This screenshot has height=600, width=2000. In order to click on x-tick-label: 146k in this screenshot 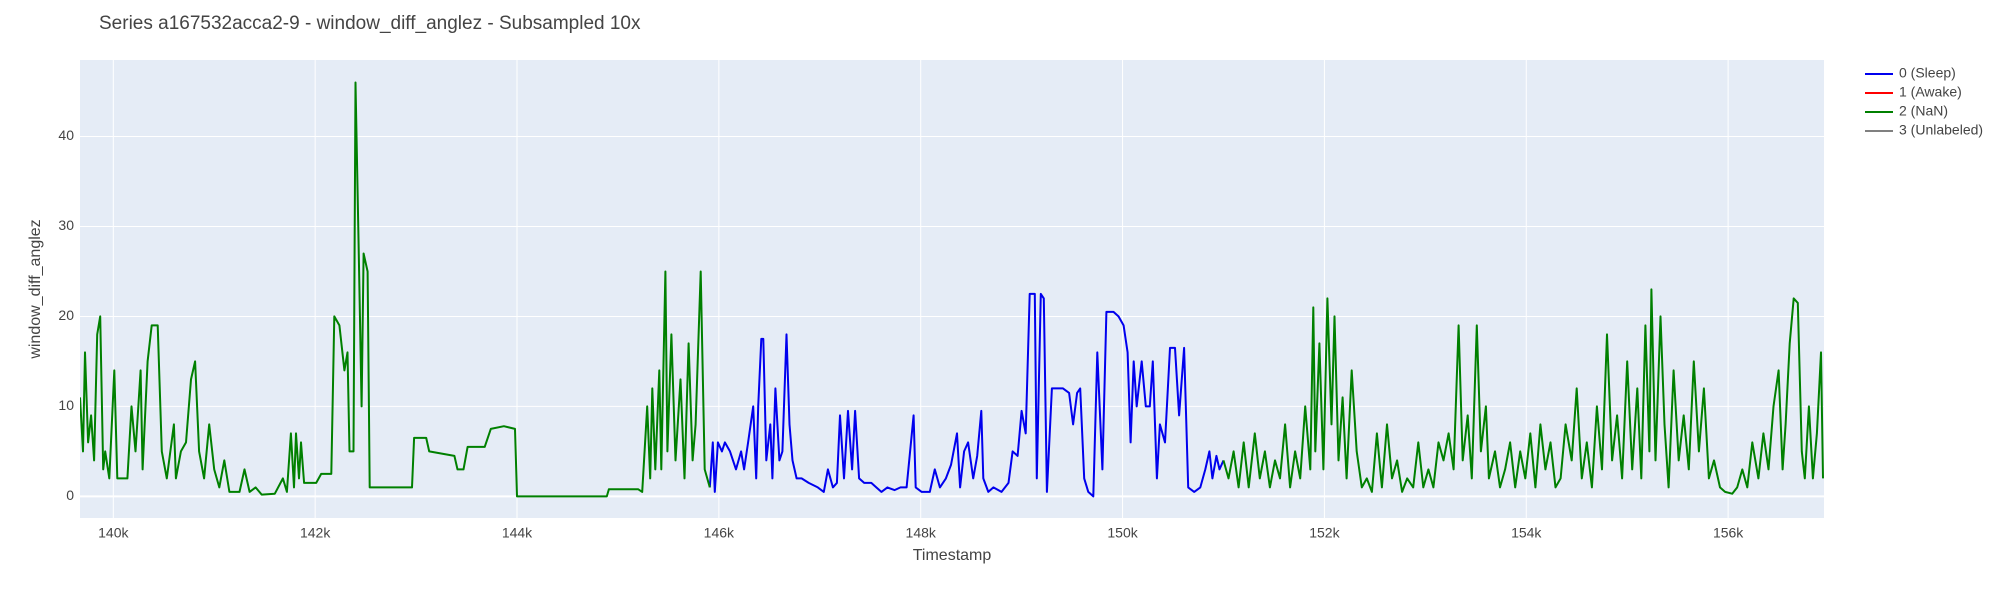, I will do `click(719, 533)`.